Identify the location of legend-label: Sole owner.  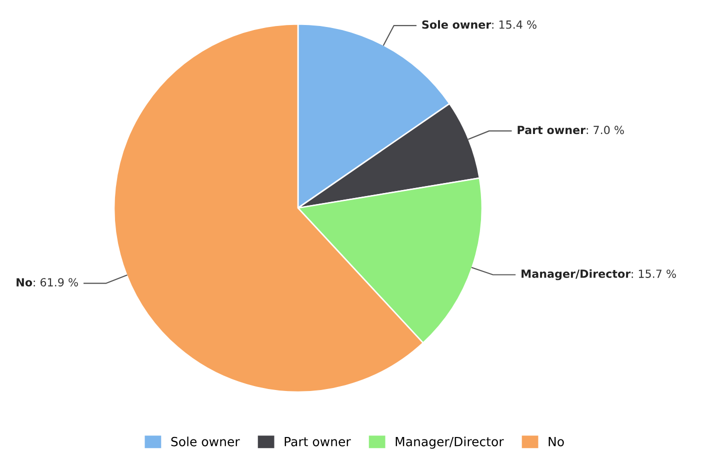
(205, 441).